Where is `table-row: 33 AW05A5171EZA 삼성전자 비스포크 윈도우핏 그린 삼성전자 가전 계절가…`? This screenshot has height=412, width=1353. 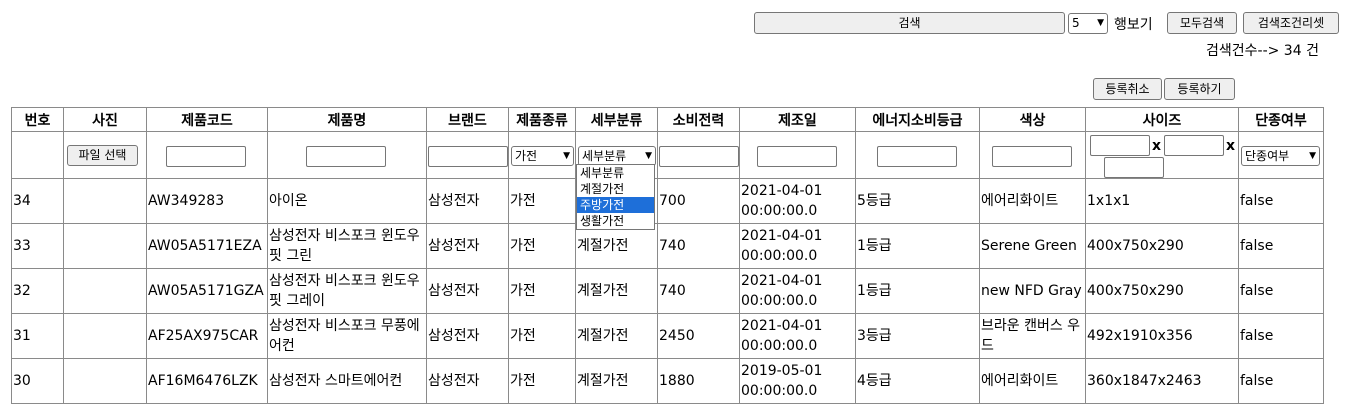
table-row: 33 AW05A5171EZA 삼성전자 비스포크 윈도우핏 그린 삼성전자 가전 계절가… is located at coordinates (667, 246).